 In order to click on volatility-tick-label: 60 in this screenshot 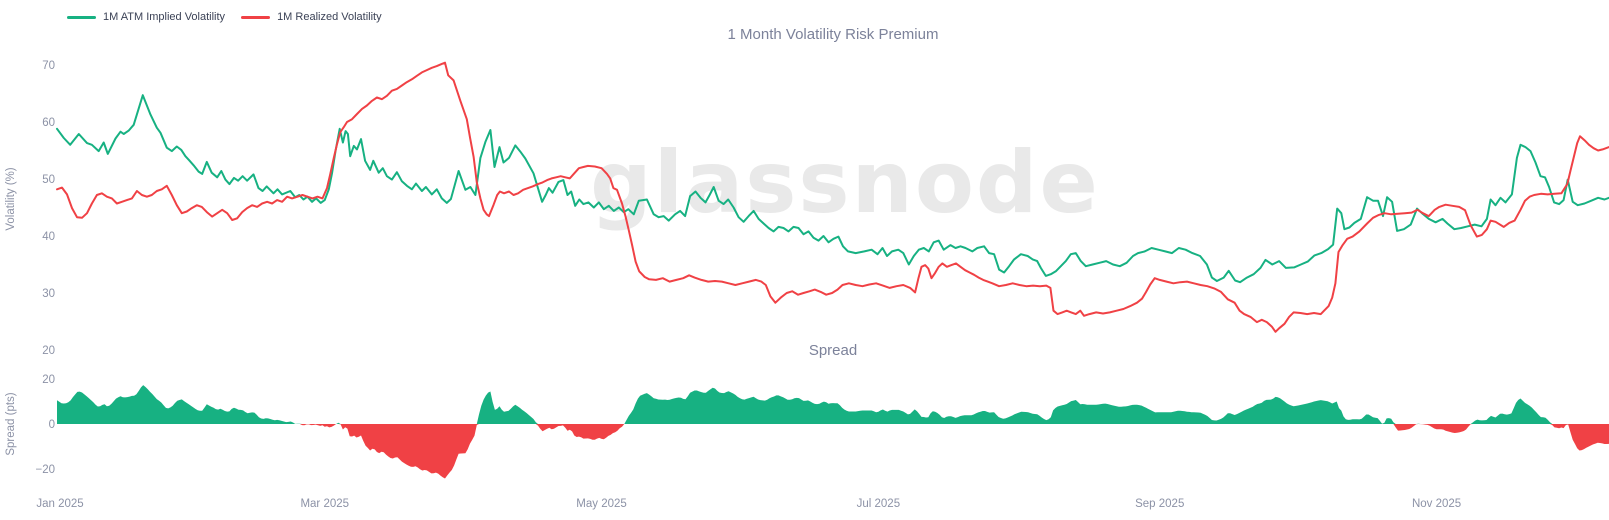, I will do `click(48, 123)`.